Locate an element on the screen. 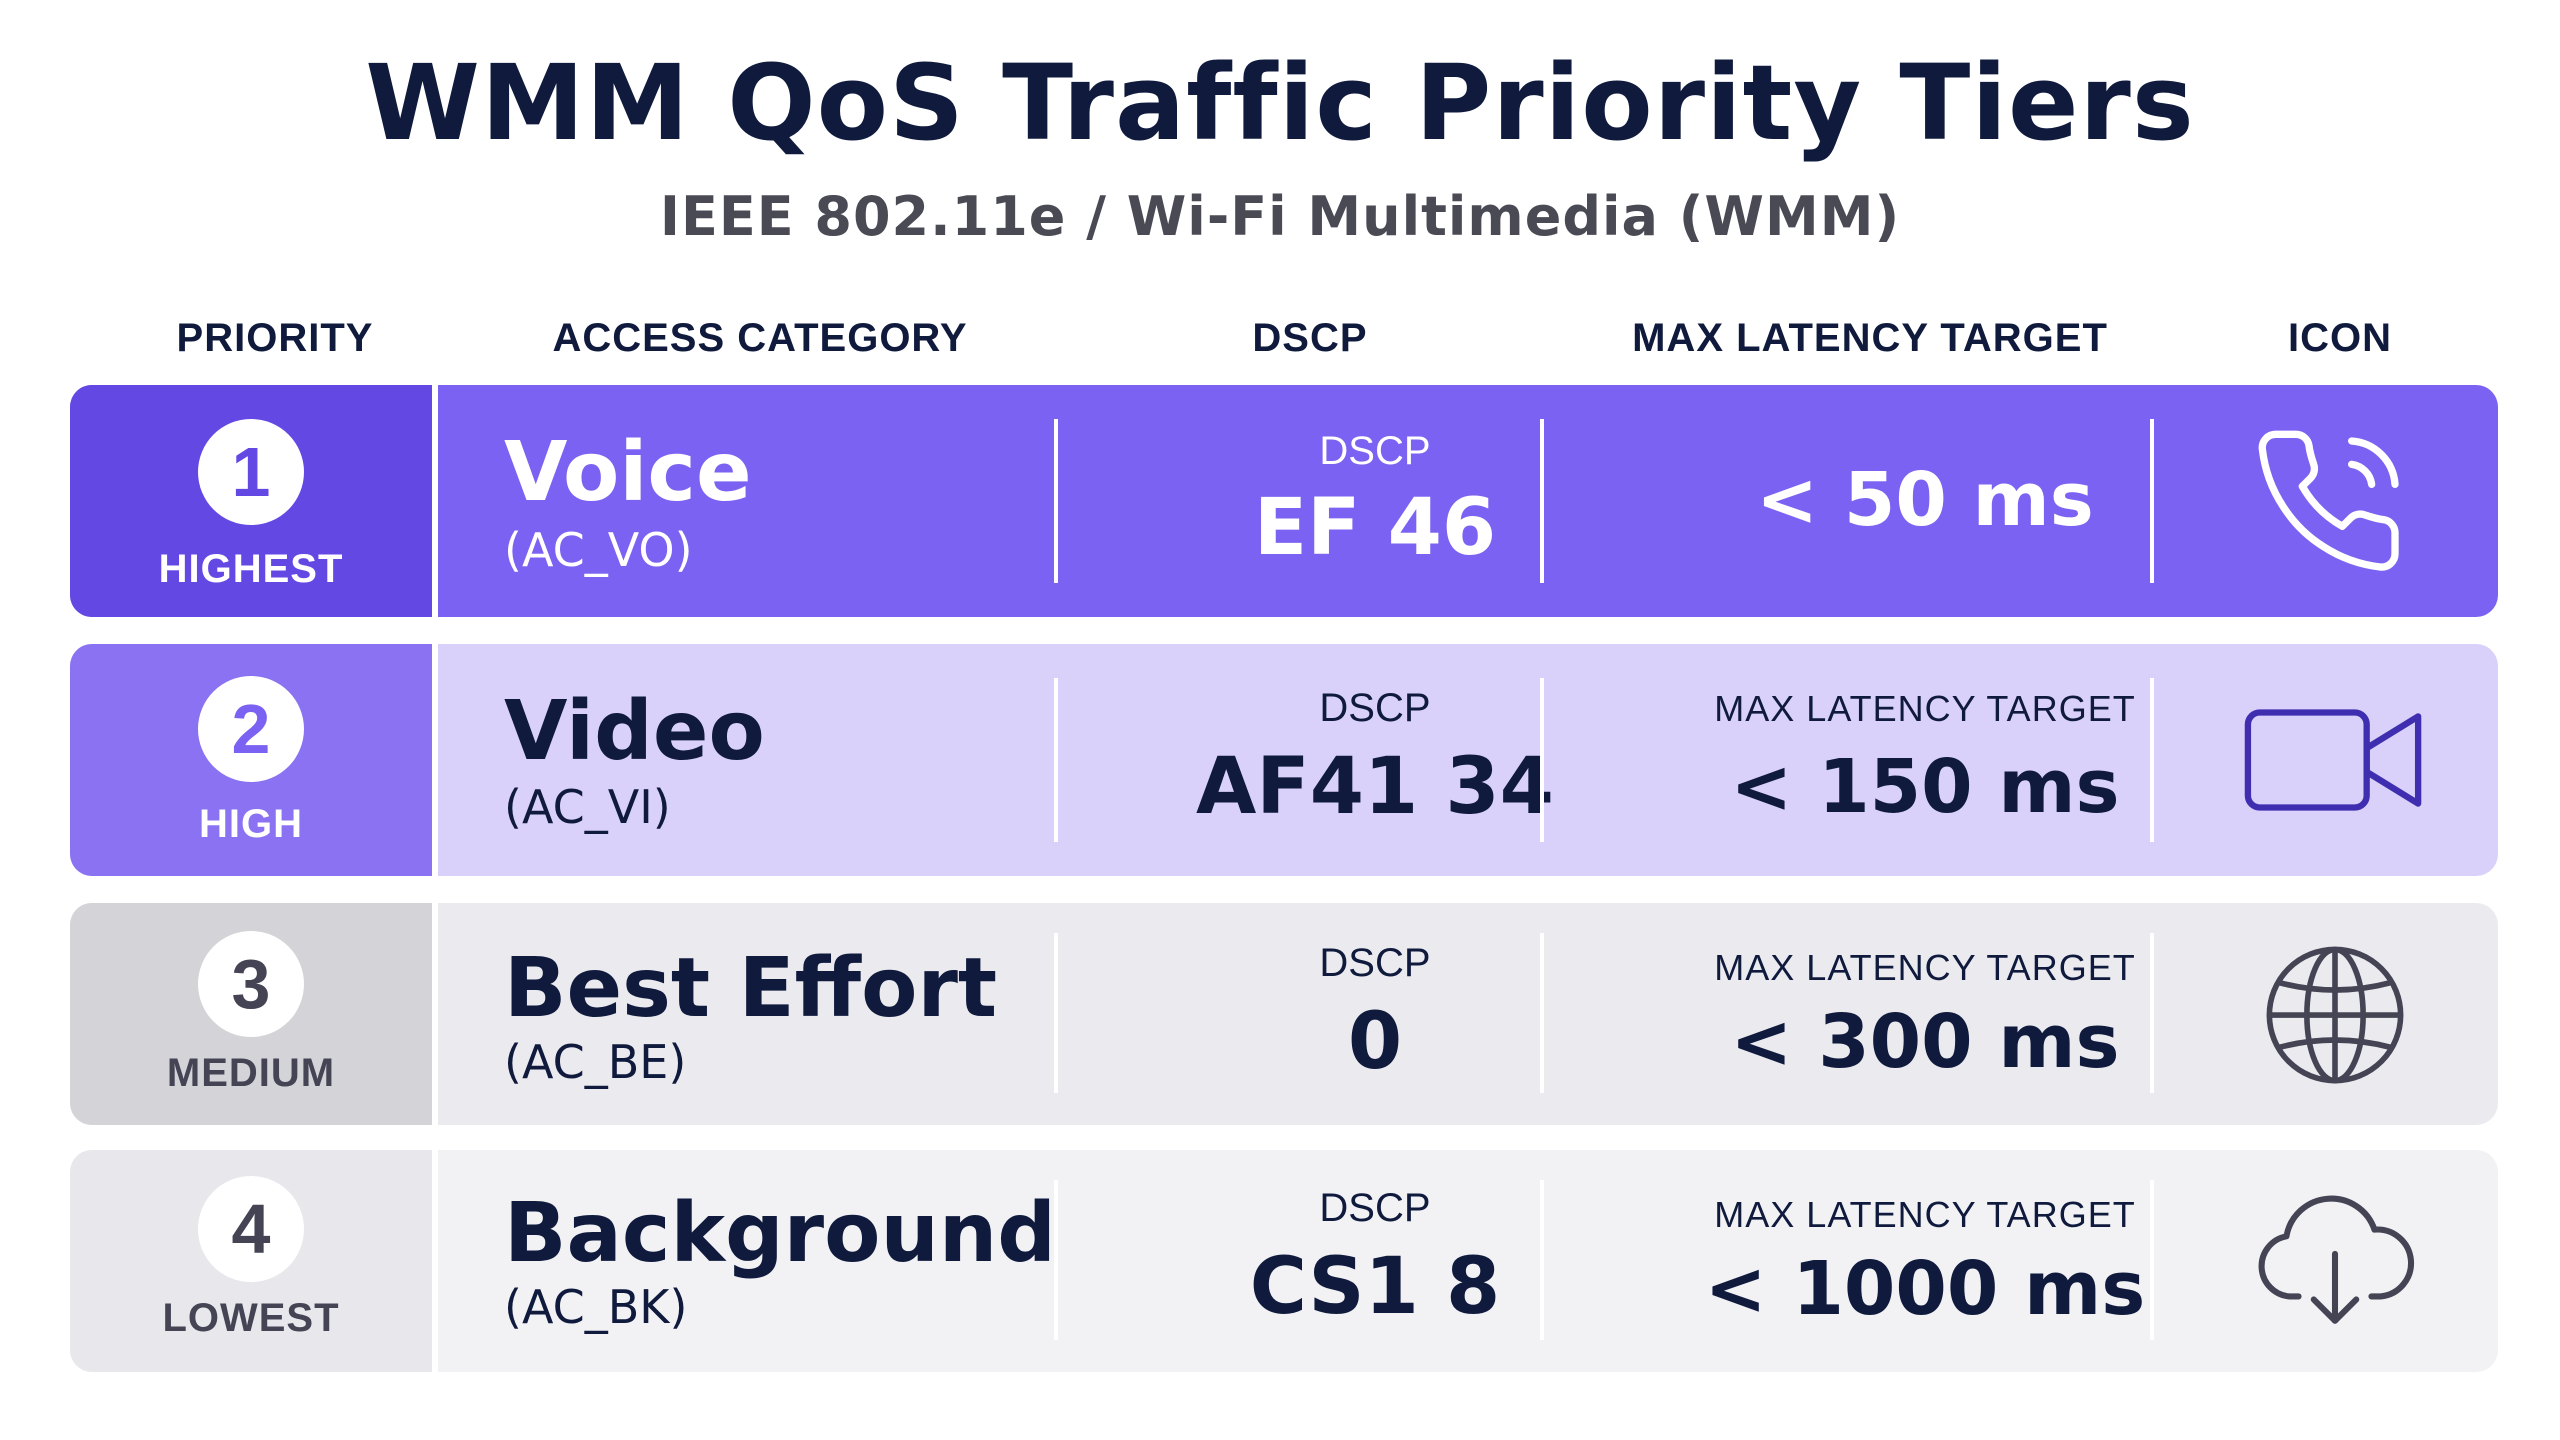 Image resolution: width=2560 pixels, height=1440 pixels. priority-number: 3 is located at coordinates (251, 984).